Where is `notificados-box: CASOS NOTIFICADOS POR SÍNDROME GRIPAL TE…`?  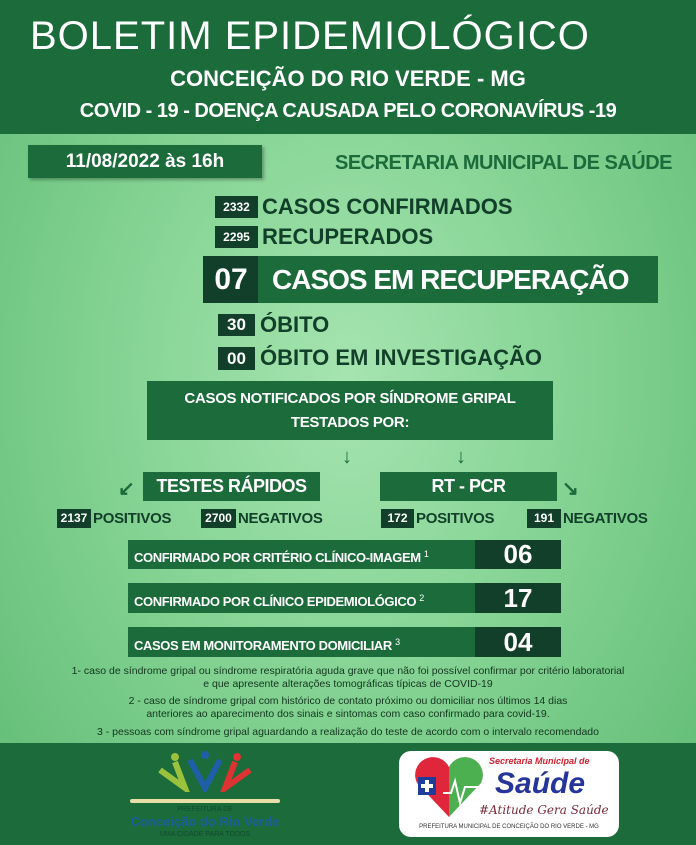 notificados-box: CASOS NOTIFICADOS POR SÍNDROME GRIPAL TE… is located at coordinates (350, 410).